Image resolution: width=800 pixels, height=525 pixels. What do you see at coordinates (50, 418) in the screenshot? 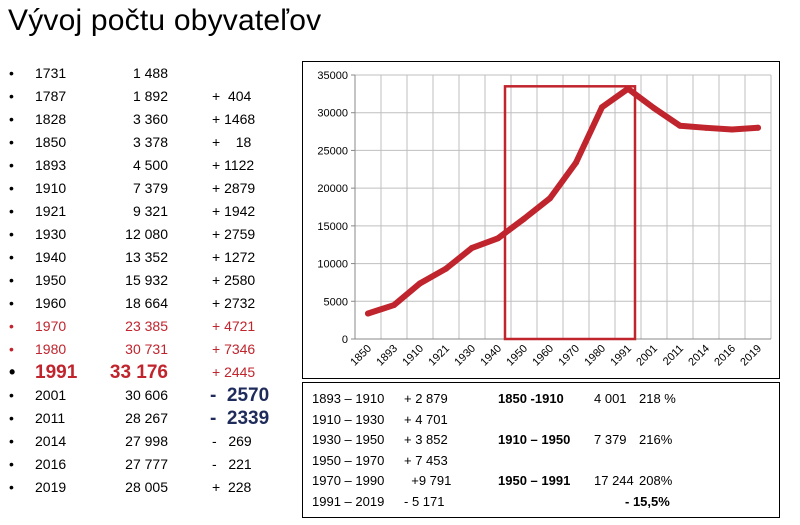
I see `row-year: 2011` at bounding box center [50, 418].